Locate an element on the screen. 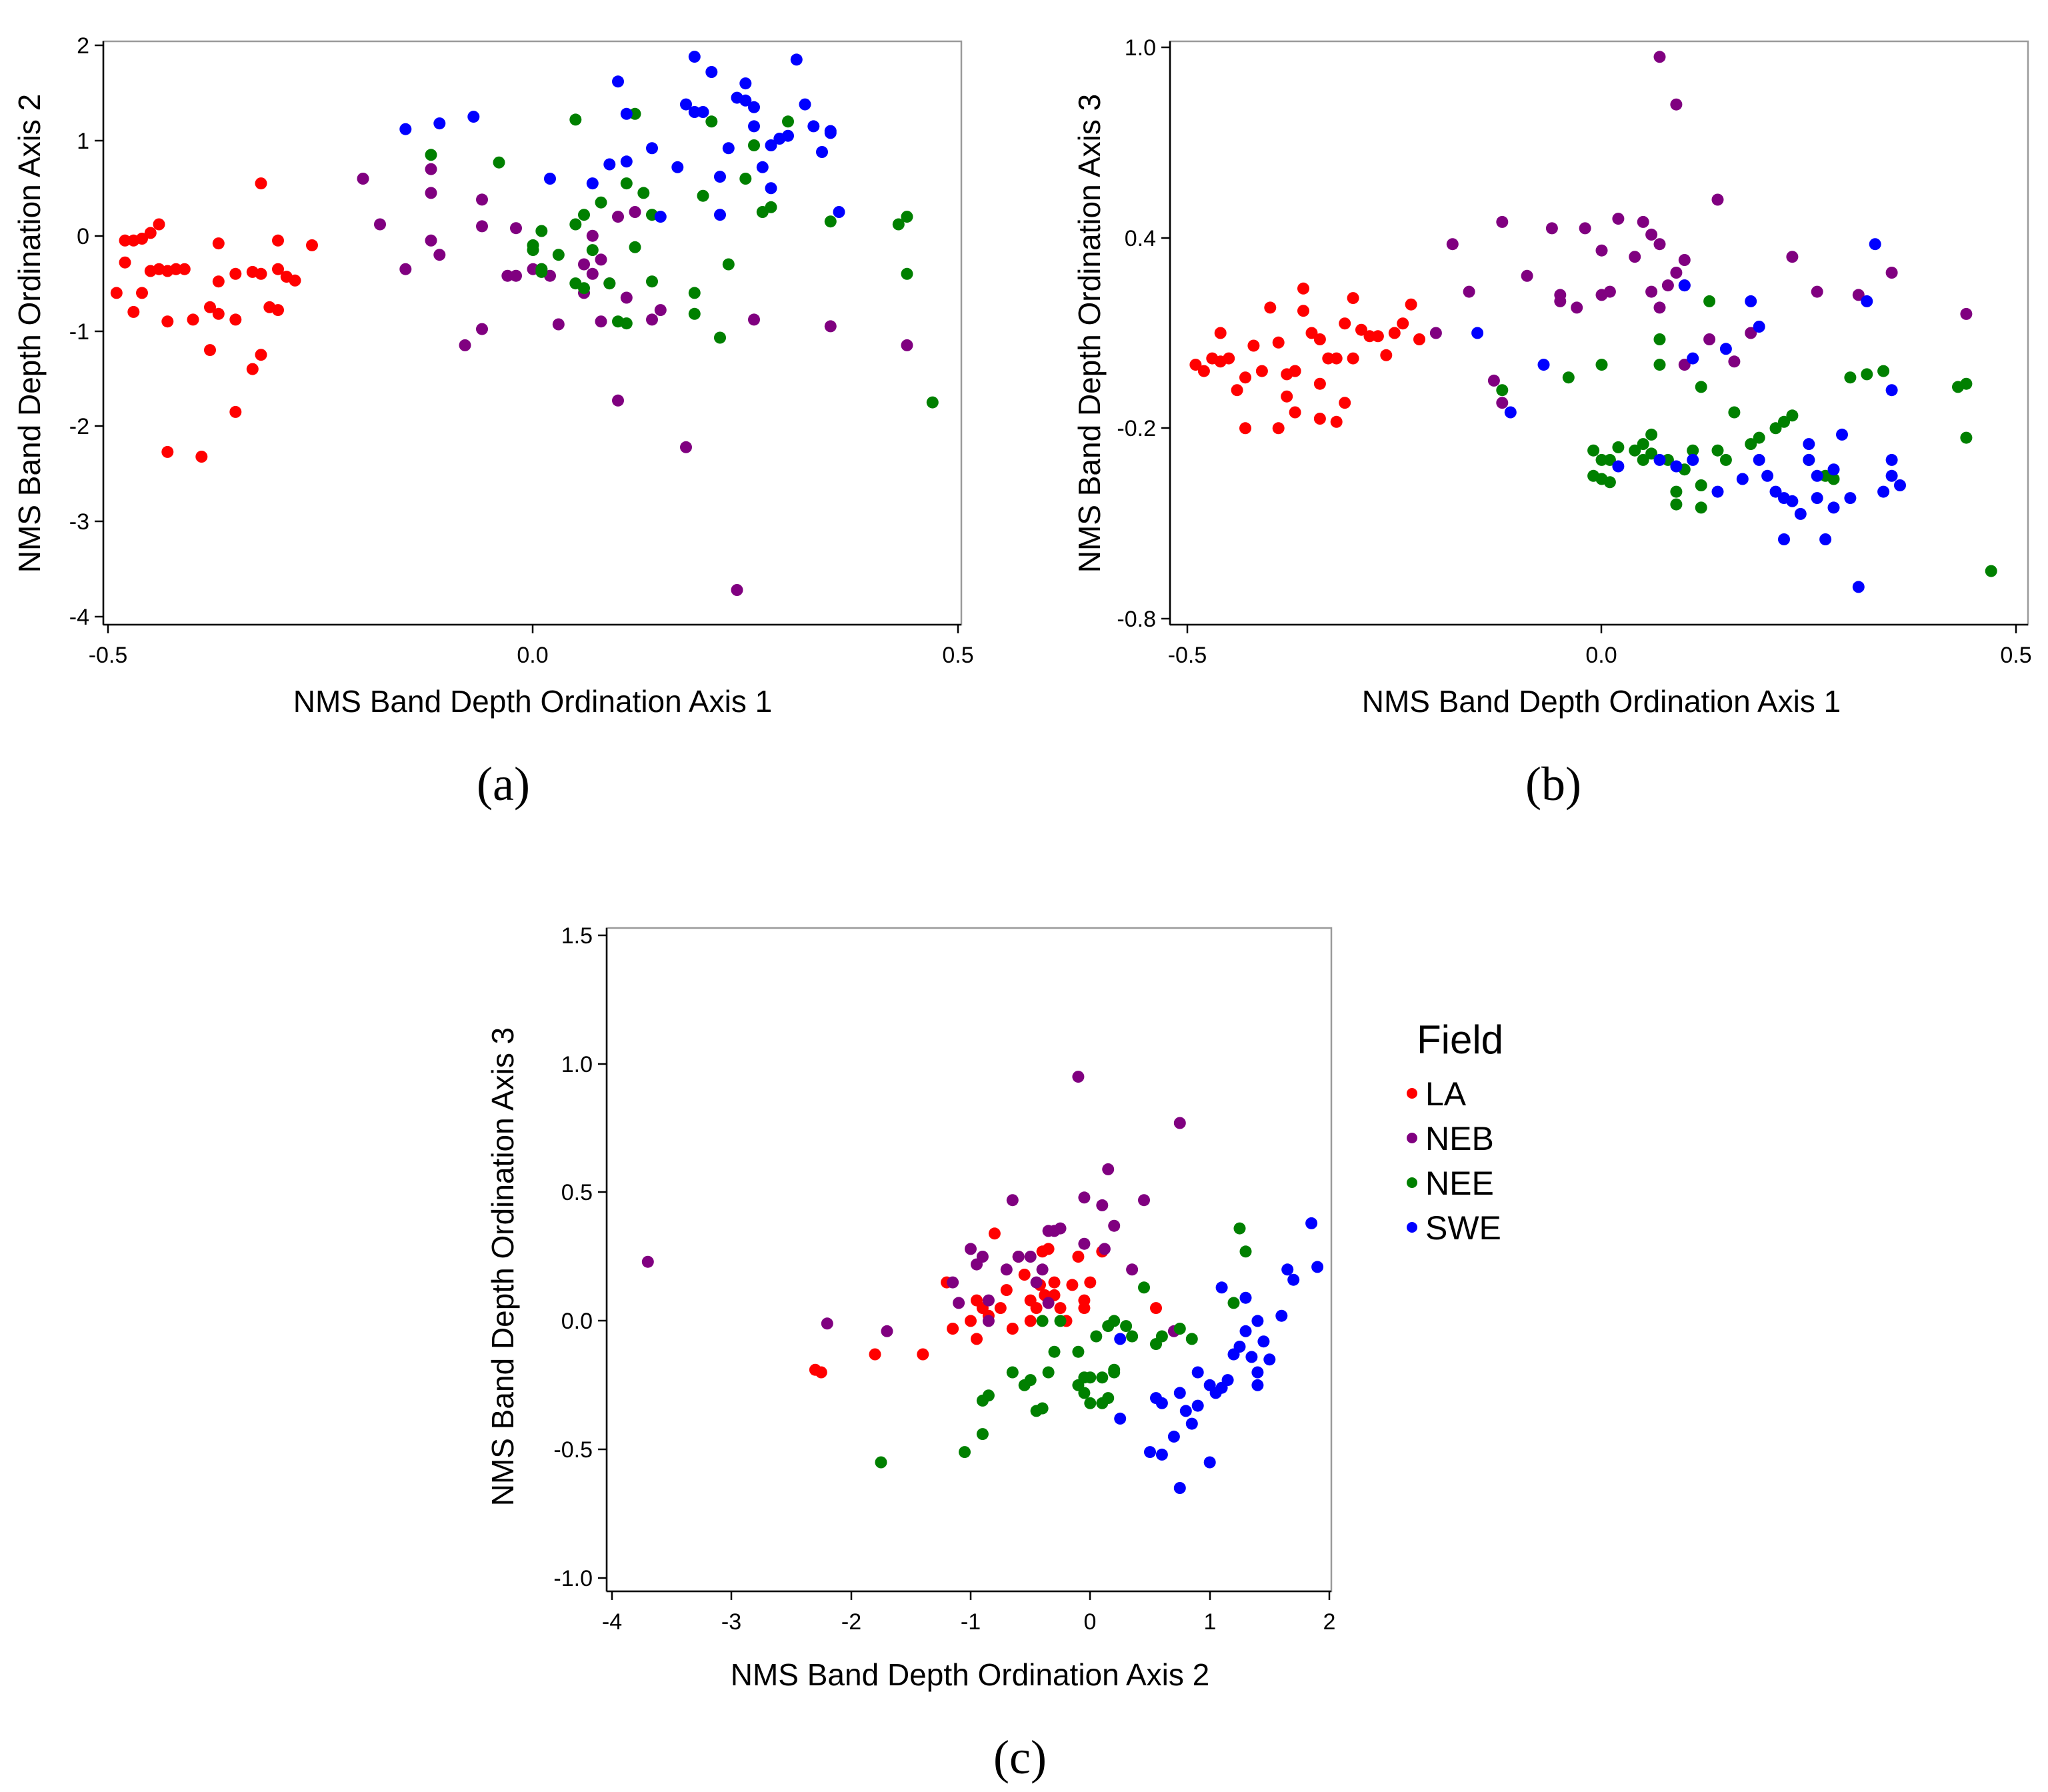 The width and height of the screenshot is (2048, 1792). x-tick-label-a-1: 0.0 is located at coordinates (532, 655).